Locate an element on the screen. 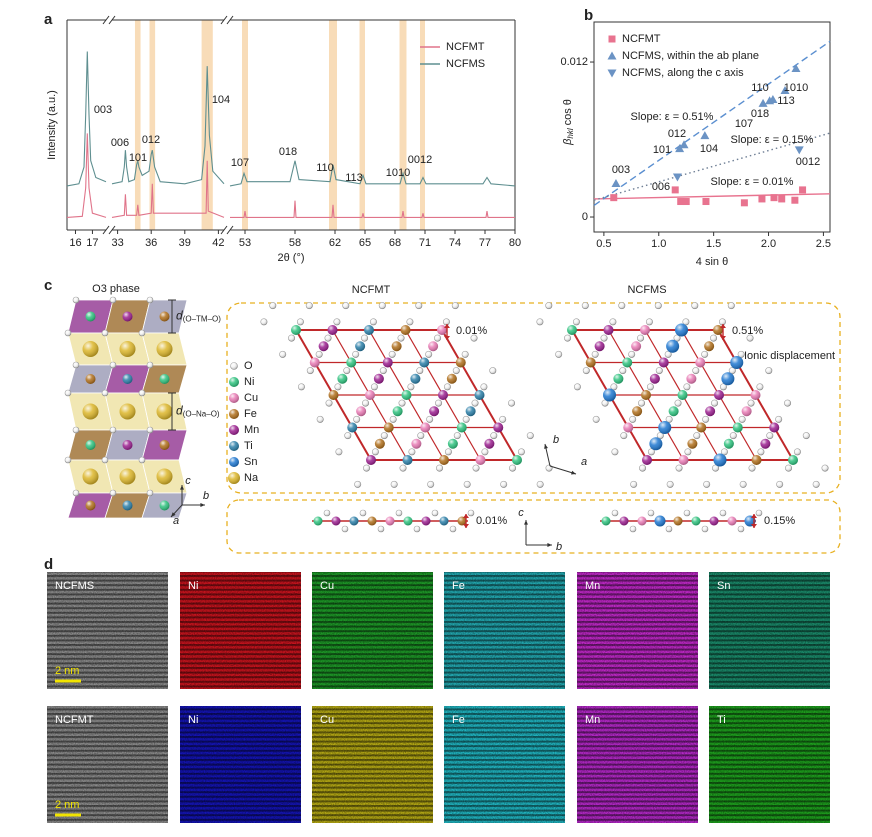  legend-label: NCFMT is located at coordinates (465, 47).